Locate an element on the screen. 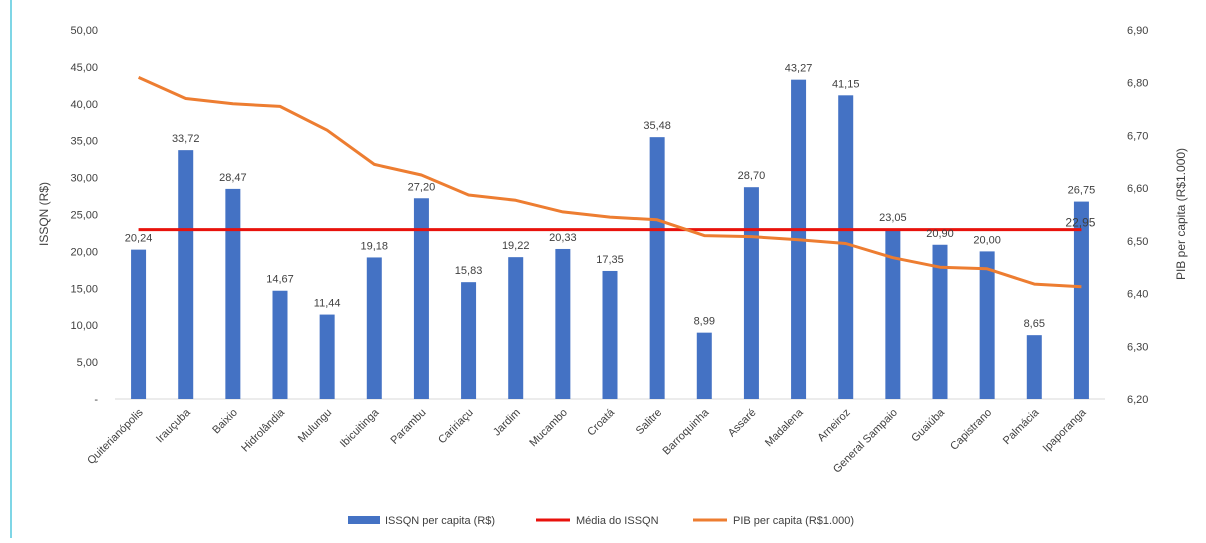 This screenshot has height=543, width=1206. bar-data-label: 28,70 is located at coordinates (752, 176).